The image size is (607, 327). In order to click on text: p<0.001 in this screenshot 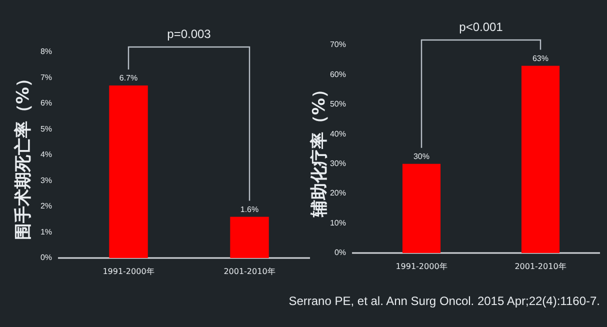, I will do `click(481, 27)`.